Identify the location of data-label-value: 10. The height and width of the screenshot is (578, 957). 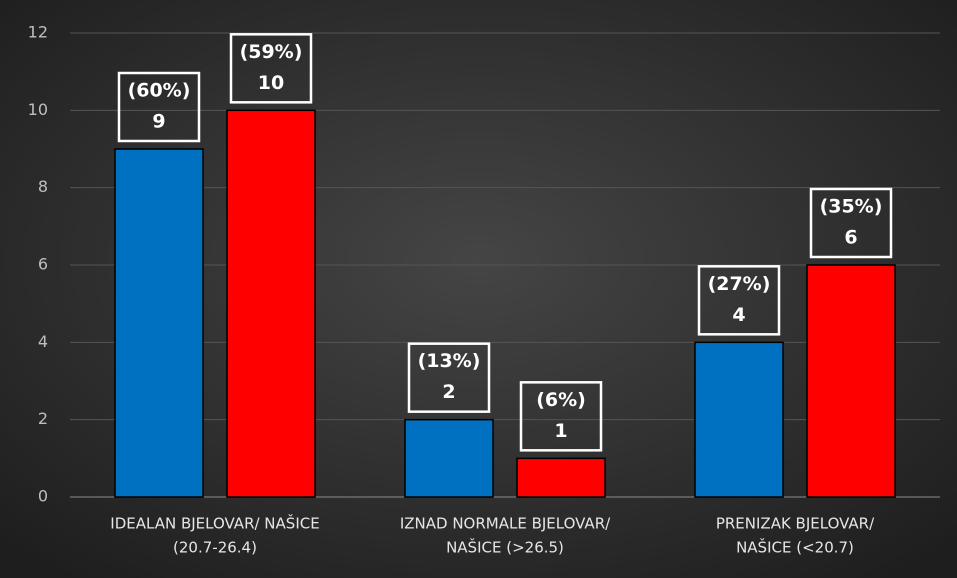
(271, 83).